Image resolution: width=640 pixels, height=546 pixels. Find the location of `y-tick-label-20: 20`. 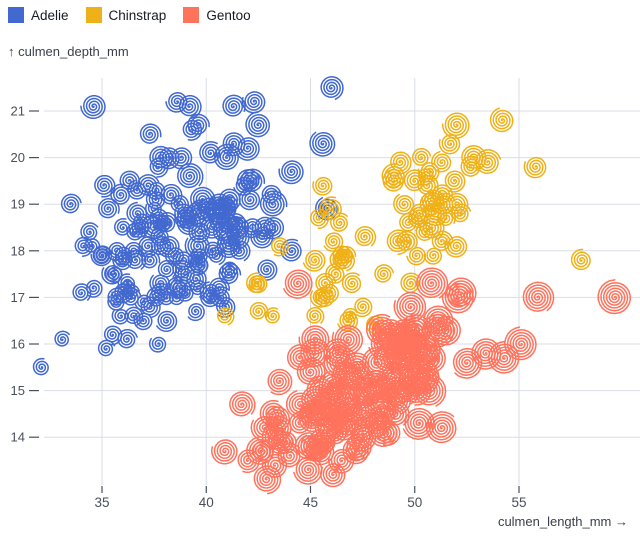

y-tick-label-20: 20 is located at coordinates (18, 157).